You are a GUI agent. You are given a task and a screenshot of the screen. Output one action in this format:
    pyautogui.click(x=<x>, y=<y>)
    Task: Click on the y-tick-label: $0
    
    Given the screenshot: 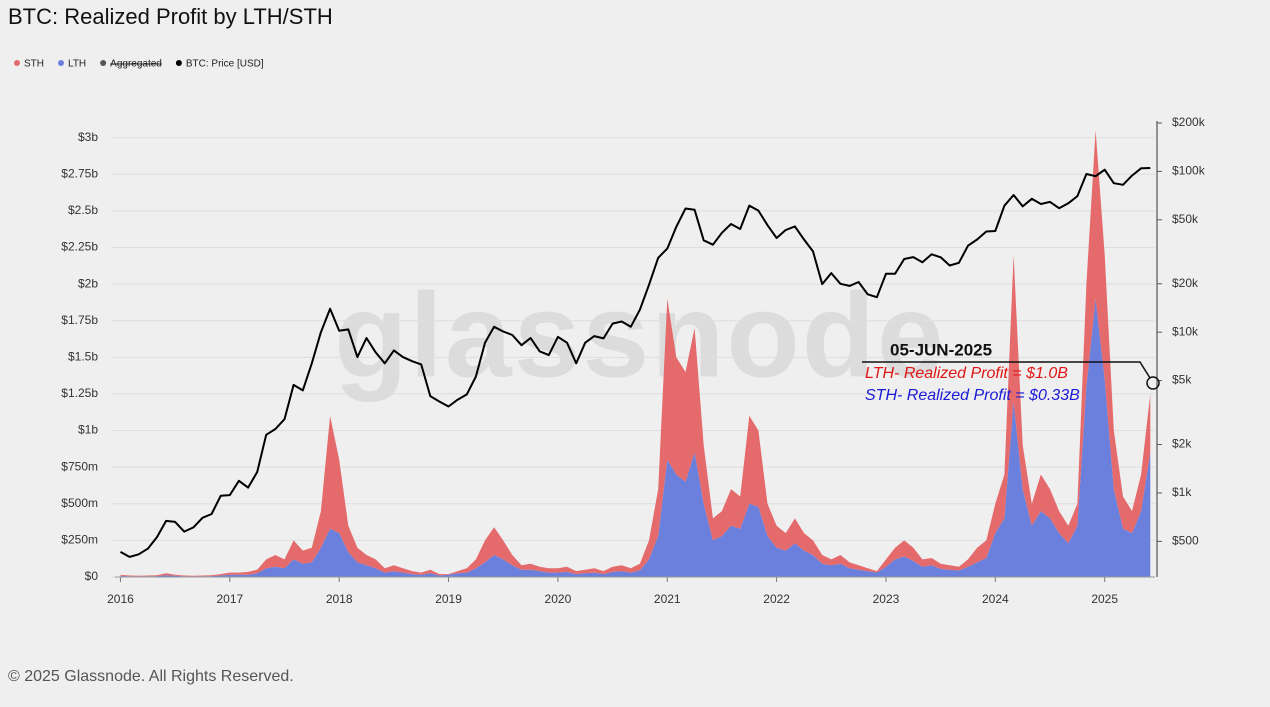 What is the action you would take?
    pyautogui.click(x=92, y=576)
    